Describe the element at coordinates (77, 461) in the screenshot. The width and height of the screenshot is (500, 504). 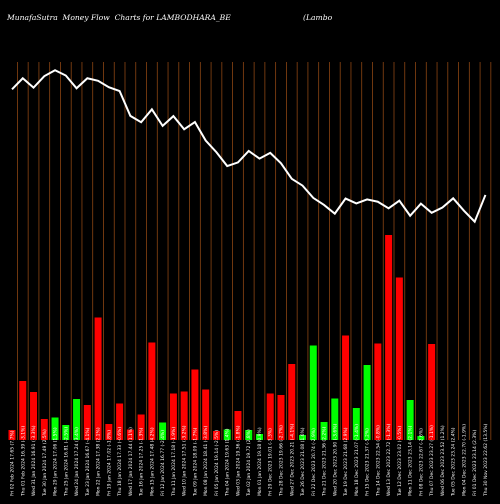
I see `x-tick-label: Wed 24 Jan 2024 17.24 (3.4%)` at that location.